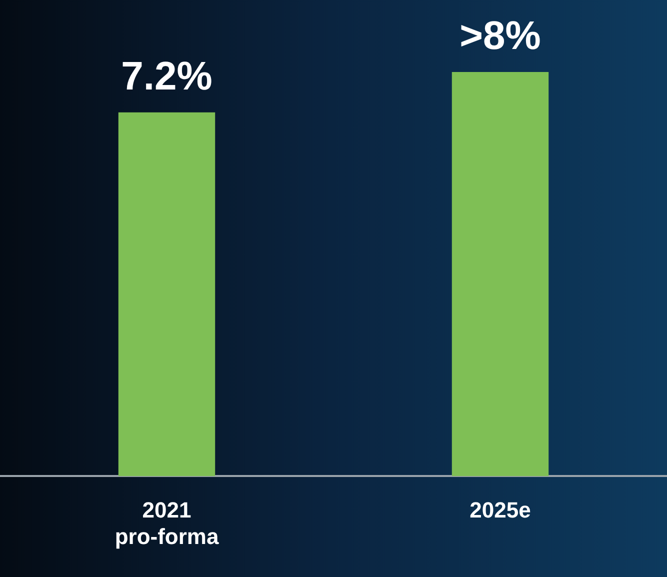 The height and width of the screenshot is (577, 667). Describe the element at coordinates (500, 509) in the screenshot. I see `x-tick-label: 2025e` at that location.